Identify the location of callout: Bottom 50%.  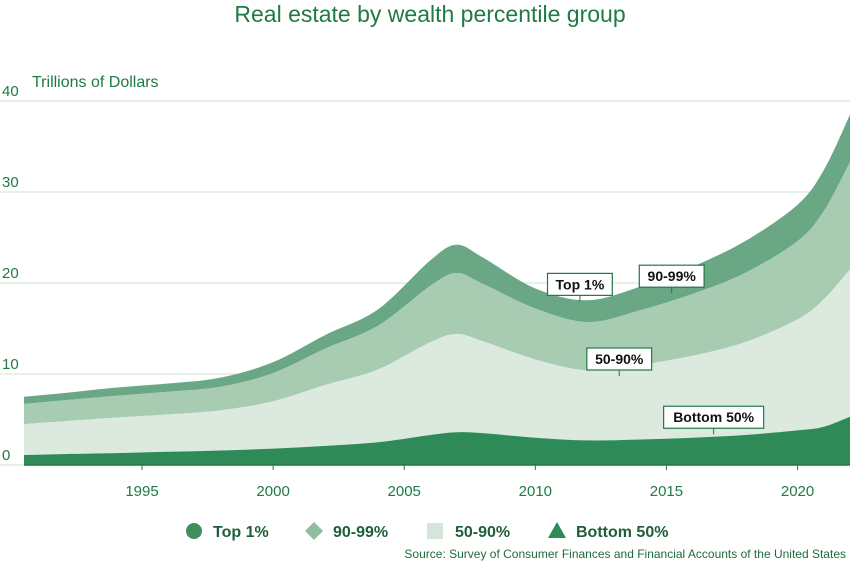
(714, 420).